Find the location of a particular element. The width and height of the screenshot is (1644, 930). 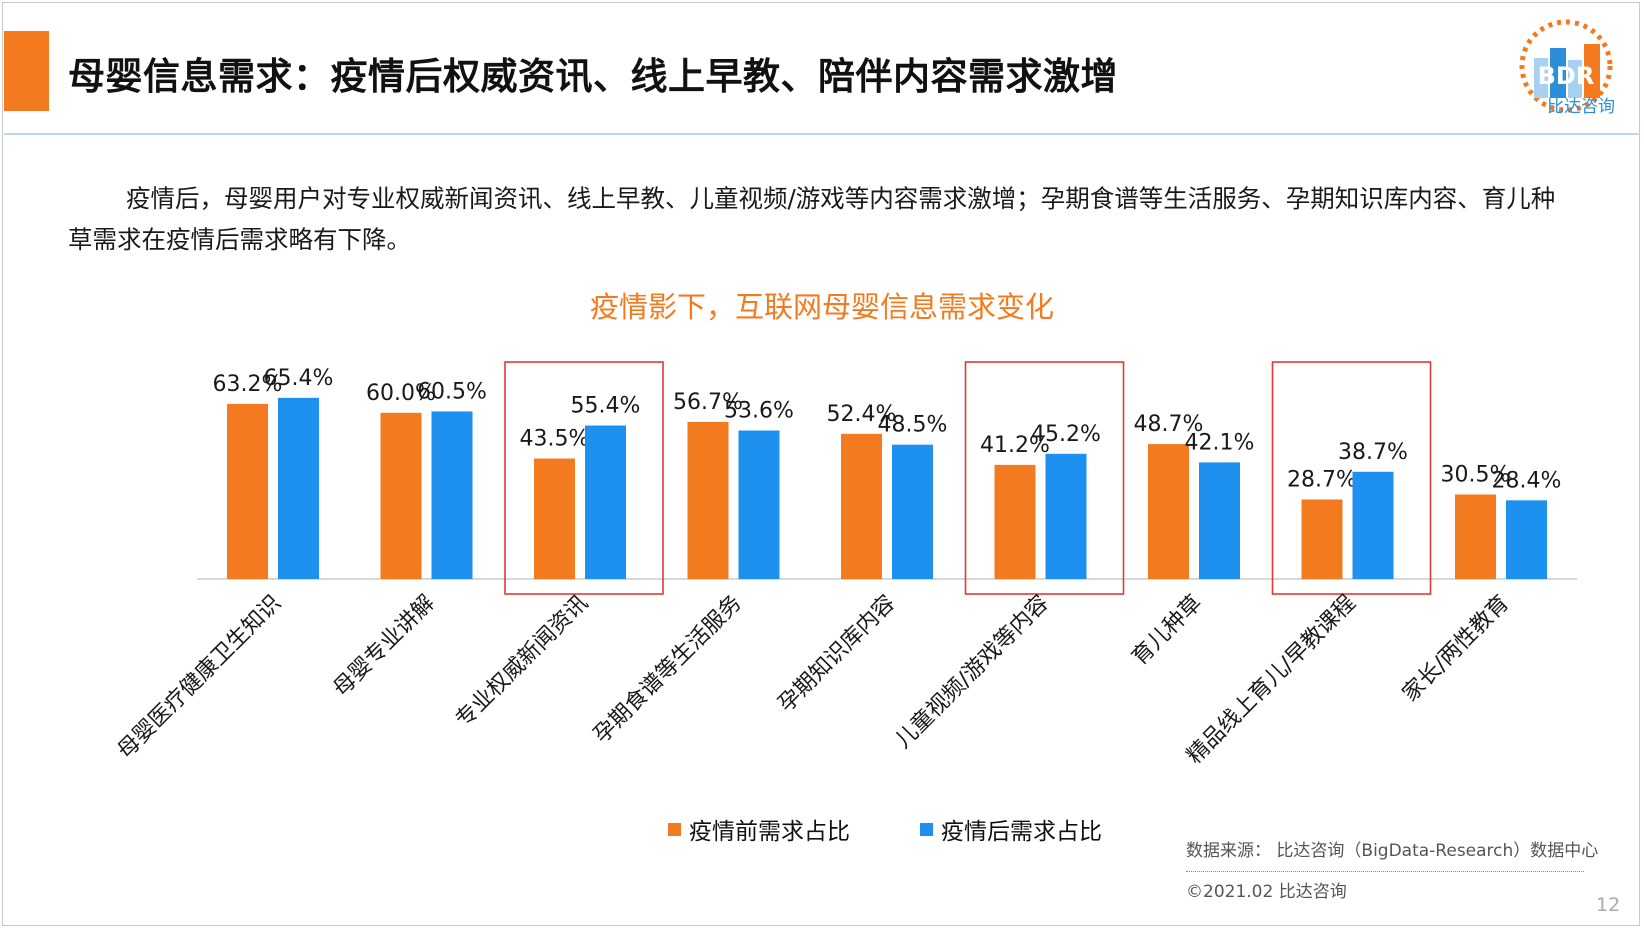

data-source: 数据来源： 比达咨询（BigData-Research）数据中心 is located at coordinates (1392, 851).